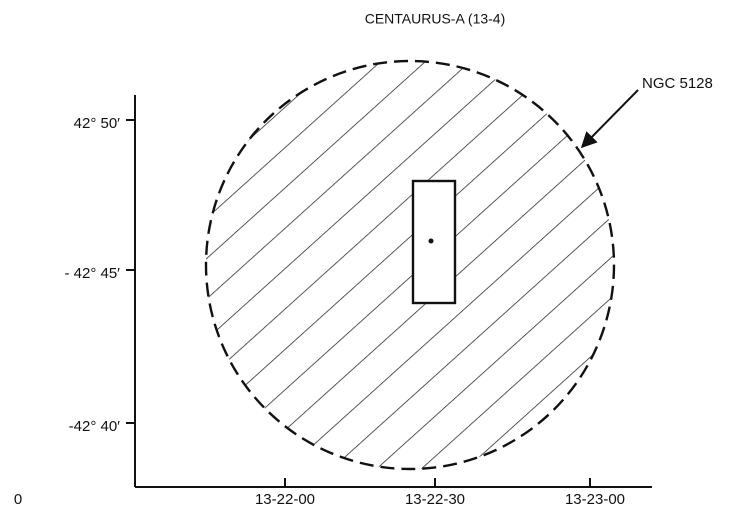 This screenshot has width=752, height=518. What do you see at coordinates (97, 123) in the screenshot?
I see `y-label: 42° 50′` at bounding box center [97, 123].